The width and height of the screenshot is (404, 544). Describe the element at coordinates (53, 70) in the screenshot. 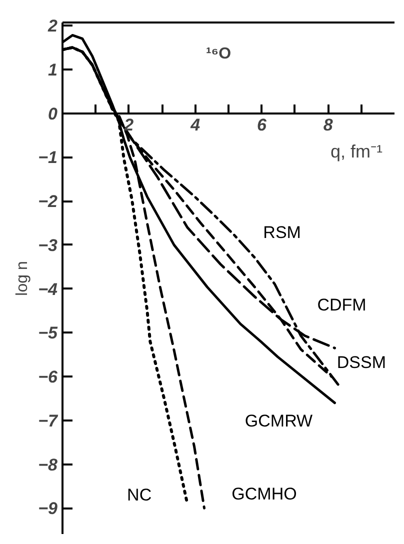

I see `y-tick-label: 1` at that location.